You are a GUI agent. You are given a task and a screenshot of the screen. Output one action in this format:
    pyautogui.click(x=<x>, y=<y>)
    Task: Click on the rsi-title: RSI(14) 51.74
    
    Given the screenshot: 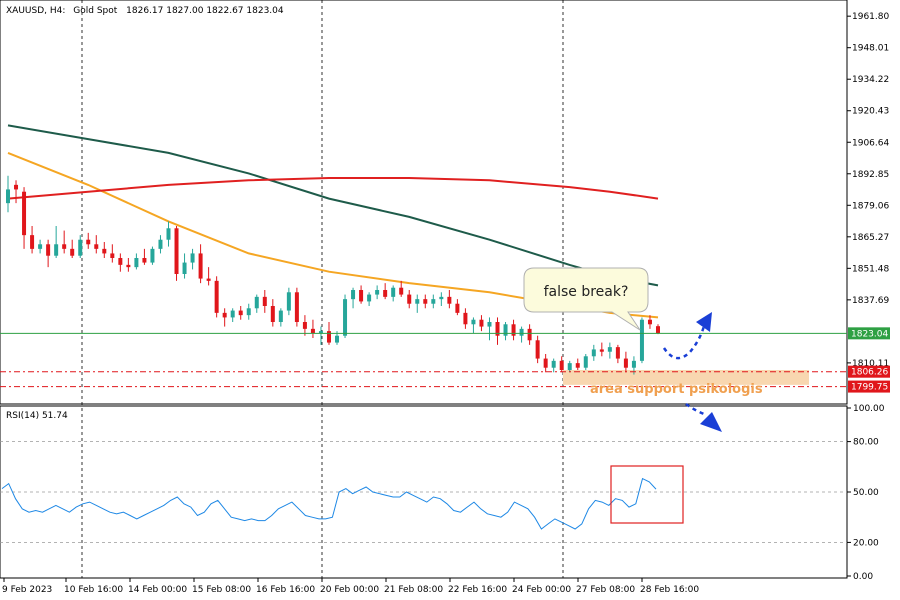 What is the action you would take?
    pyautogui.click(x=37, y=416)
    